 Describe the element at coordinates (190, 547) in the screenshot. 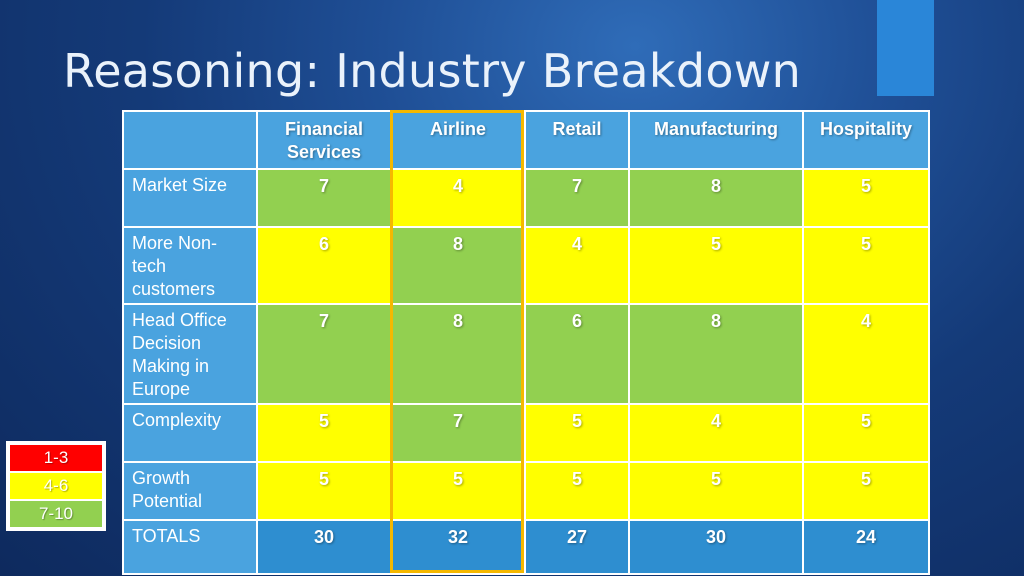

I see `totals-label: TOTALS` at that location.